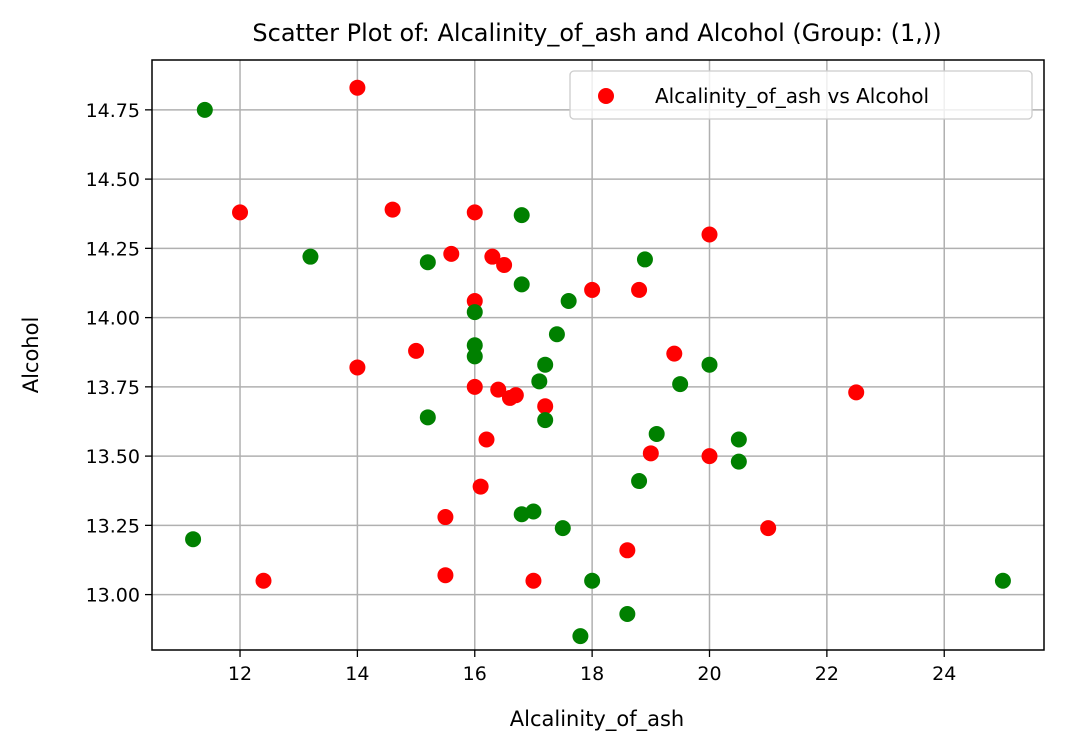  I want to click on y-tick-label: 14.75, so click(113, 111).